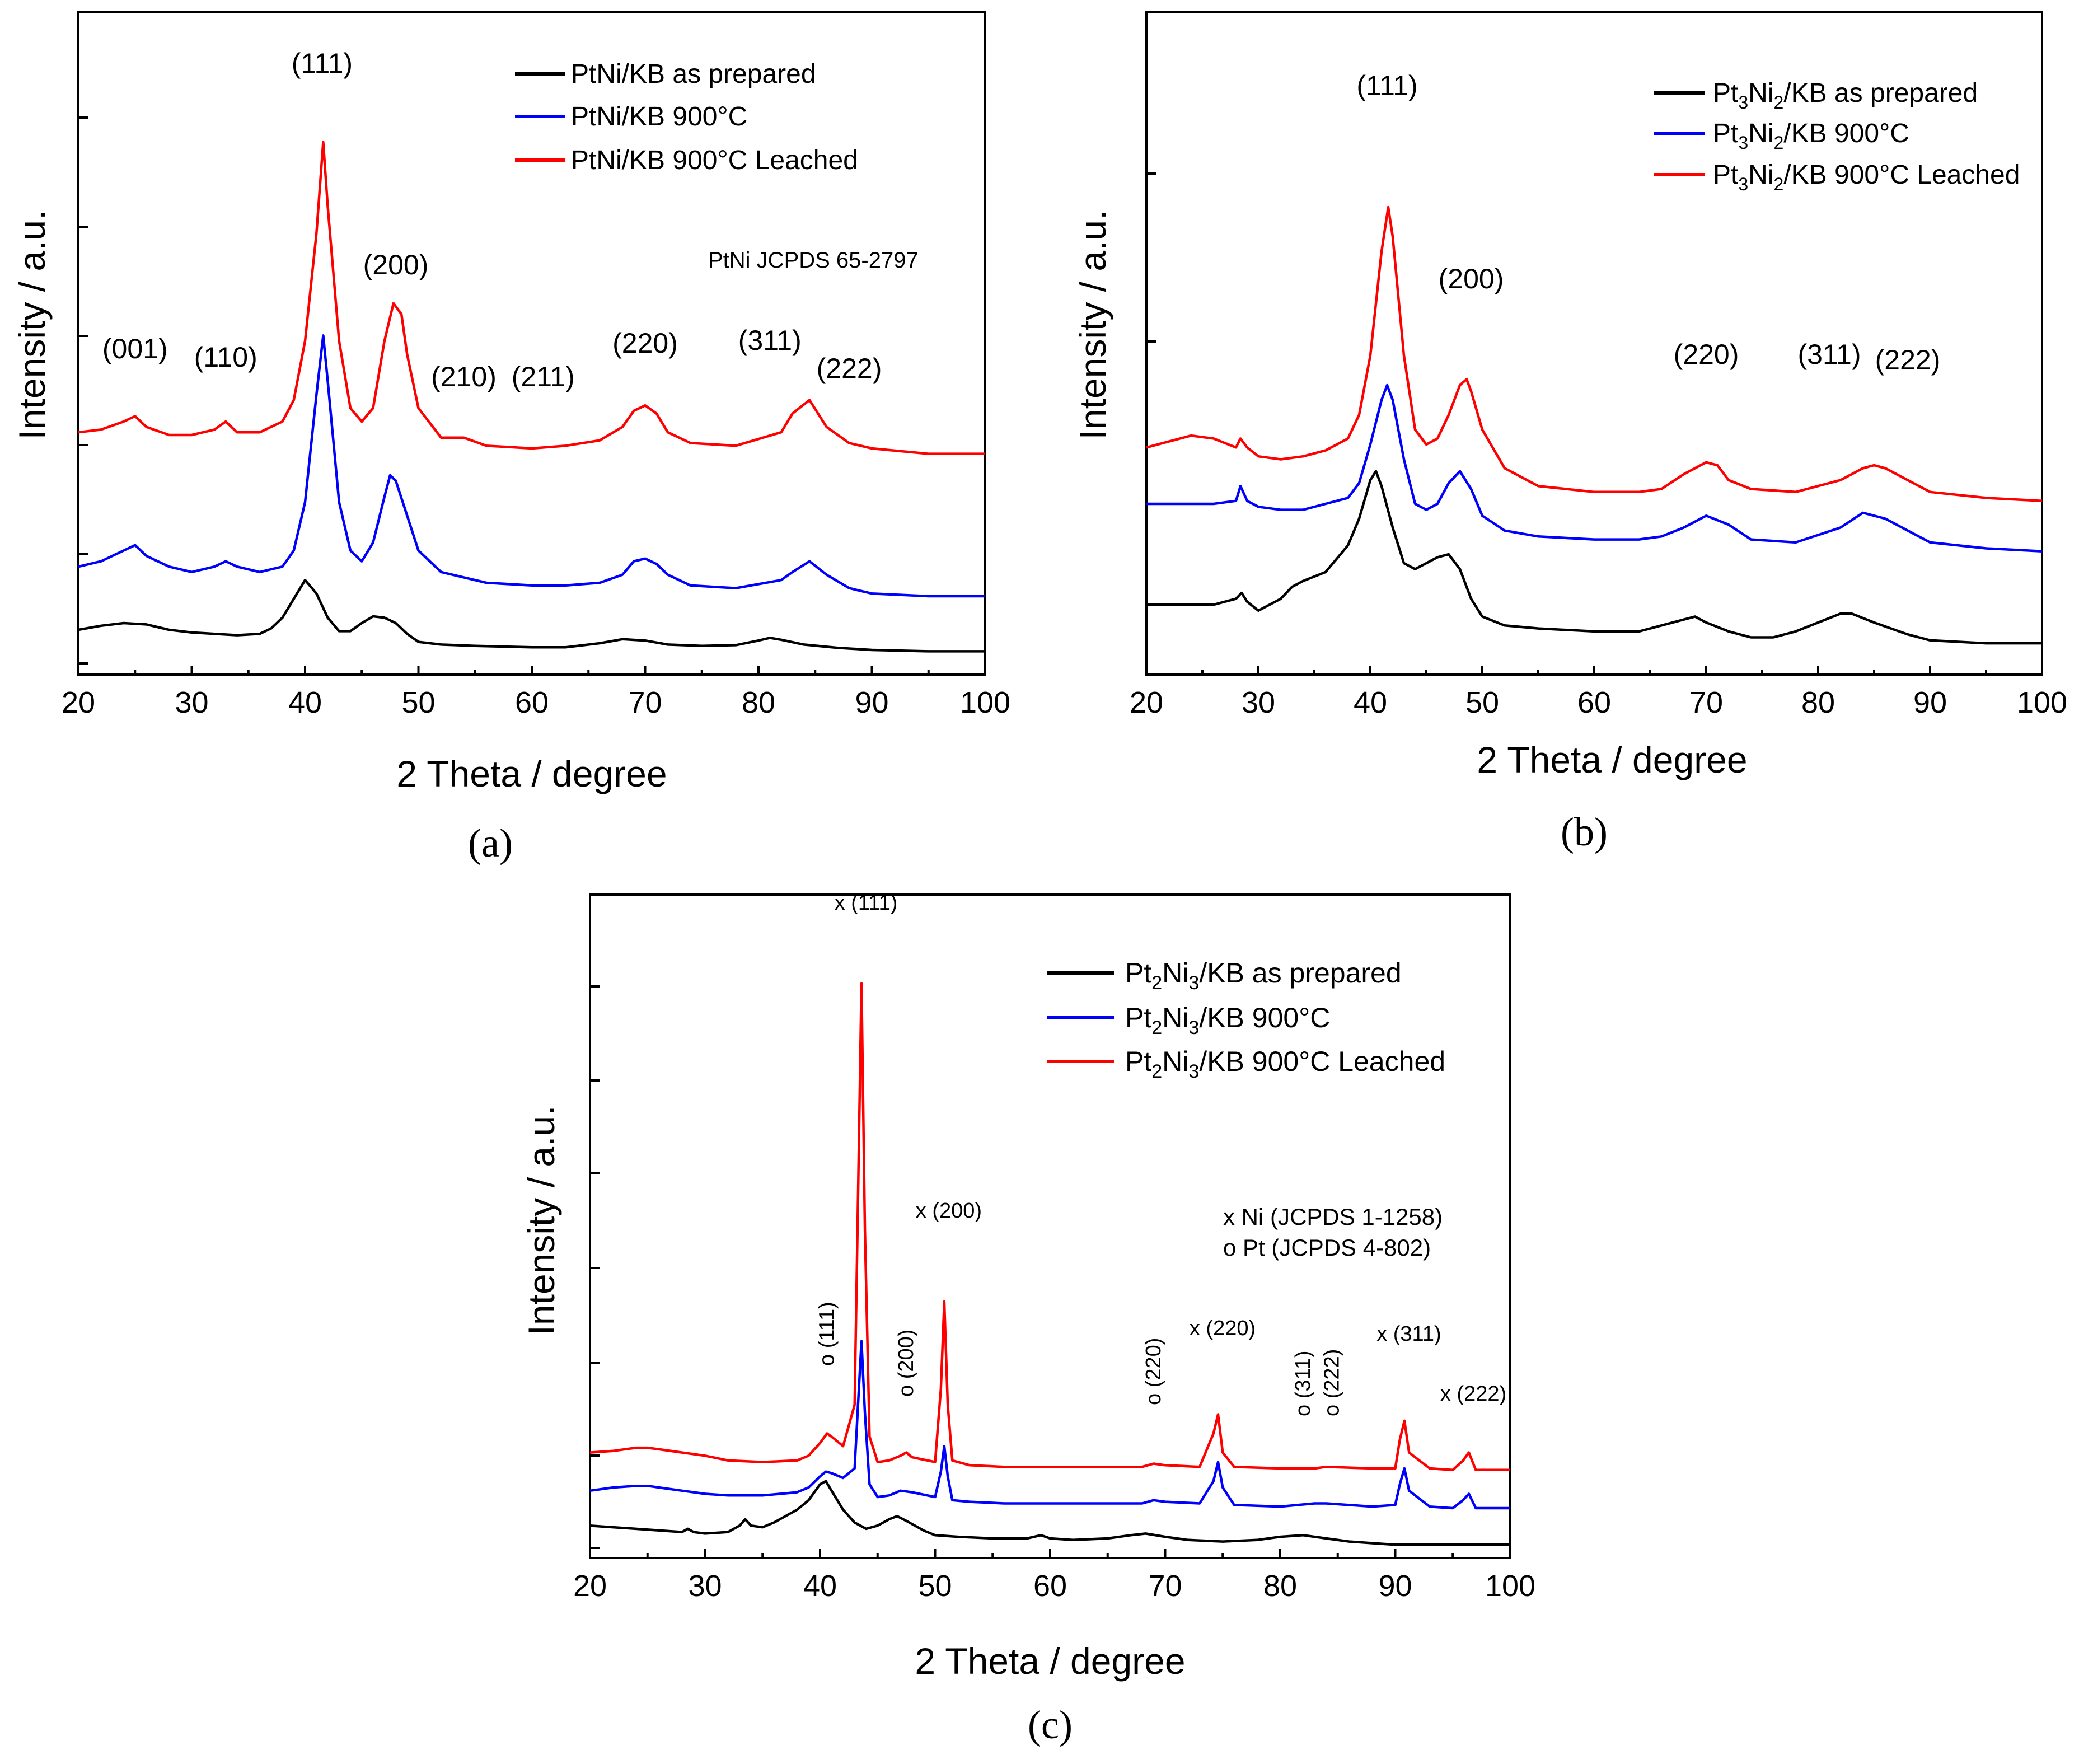 The width and height of the screenshot is (2079, 1764). Describe the element at coordinates (78, 702) in the screenshot. I see `x-tick-label-a-20: 20` at that location.